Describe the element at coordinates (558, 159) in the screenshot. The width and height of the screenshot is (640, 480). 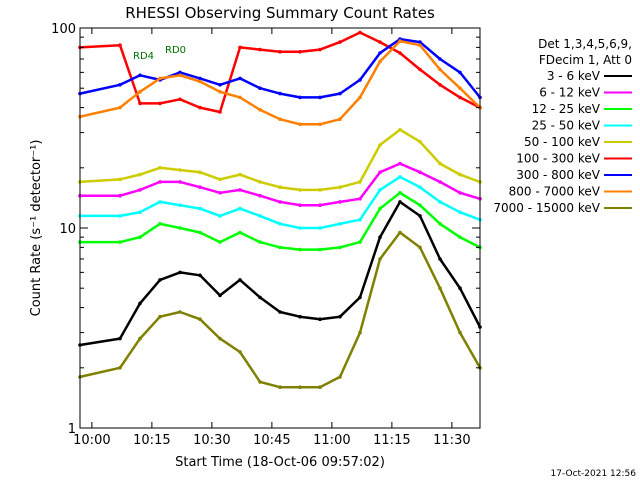
I see `legend-label-5: 100 - 300 keV` at that location.